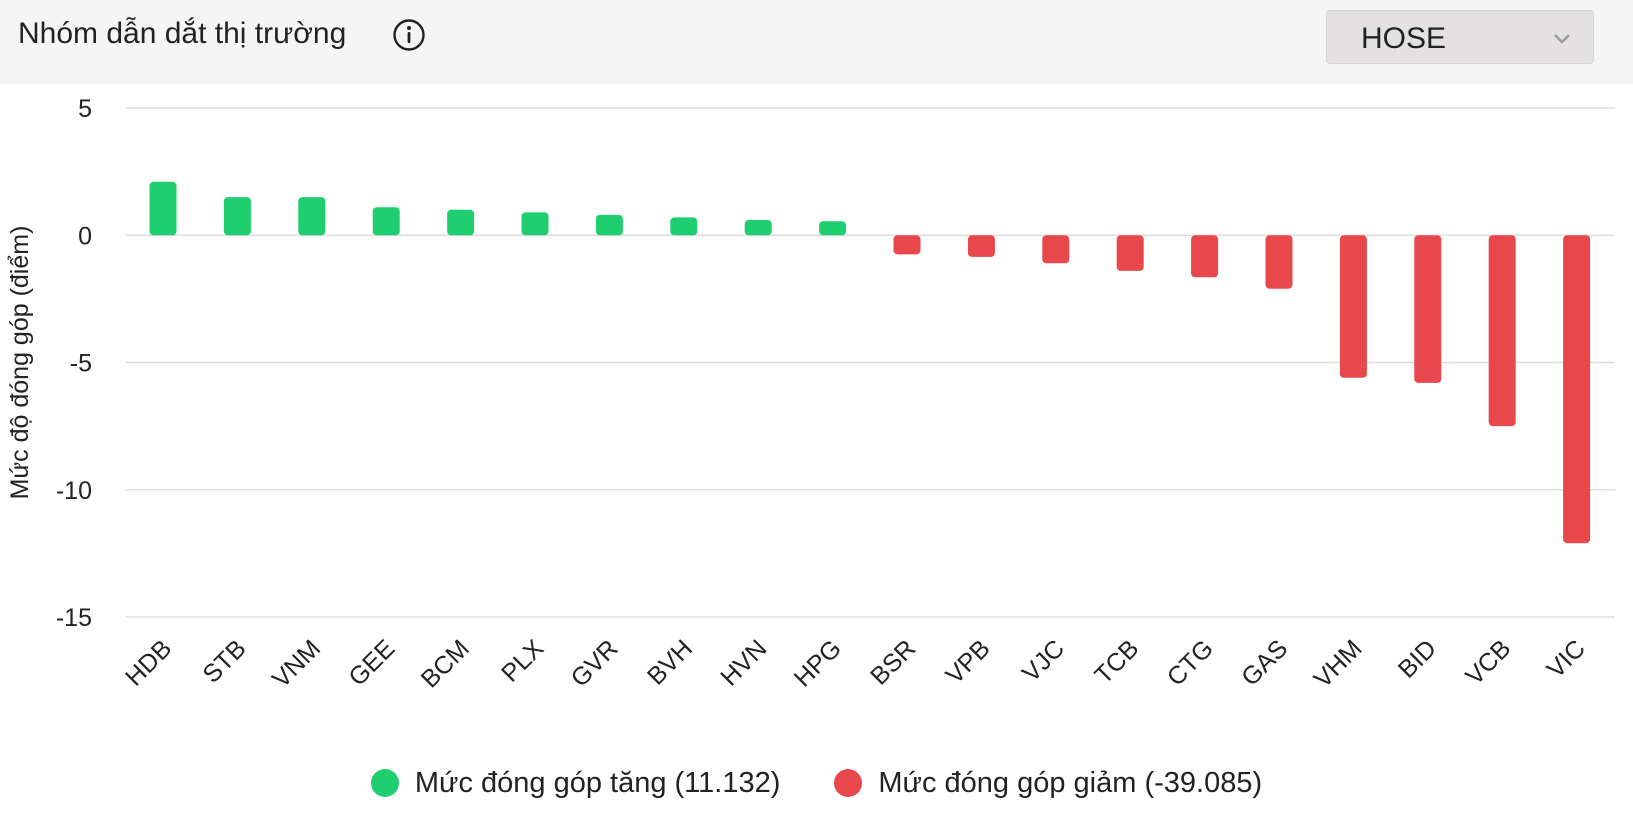 This screenshot has width=1633, height=814. I want to click on bar-gee, so click(386, 221).